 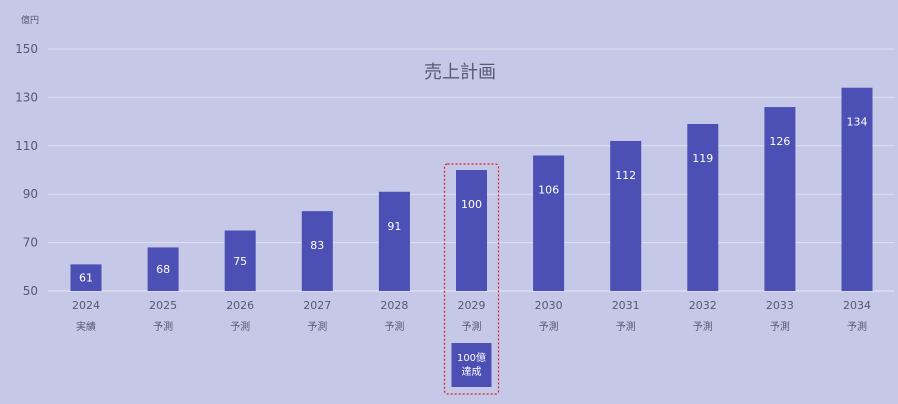 What do you see at coordinates (26, 146) in the screenshot?
I see `y-tick-label: 110` at bounding box center [26, 146].